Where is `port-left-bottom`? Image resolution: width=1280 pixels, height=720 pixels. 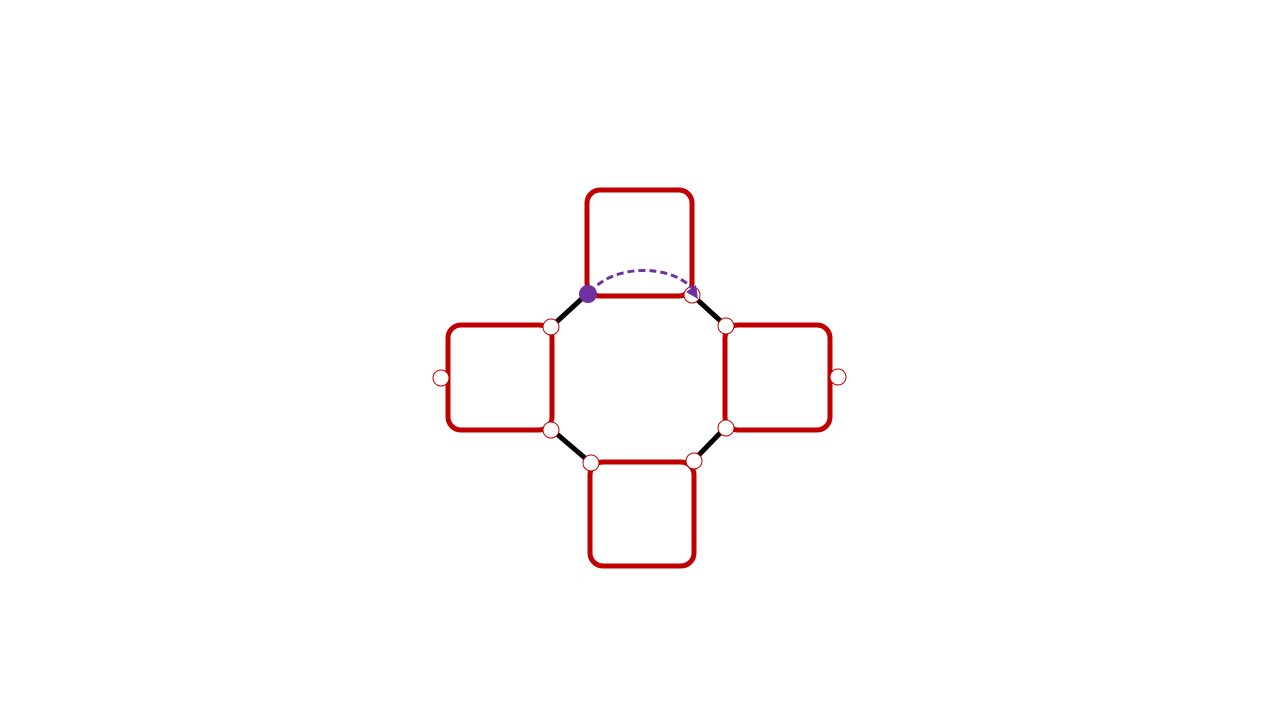 port-left-bottom is located at coordinates (551, 430).